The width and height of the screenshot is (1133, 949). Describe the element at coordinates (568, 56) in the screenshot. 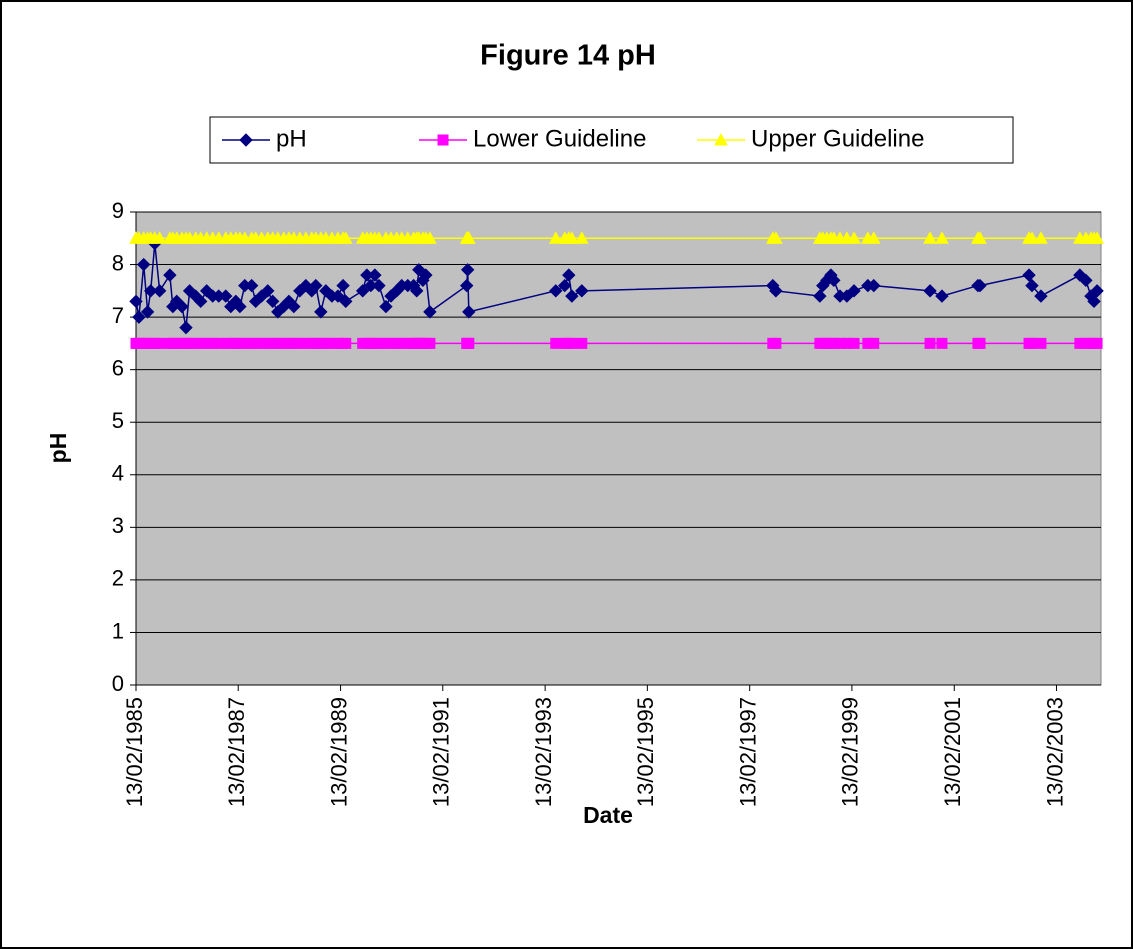

I see `chart-title: Figure 14 pH` at that location.